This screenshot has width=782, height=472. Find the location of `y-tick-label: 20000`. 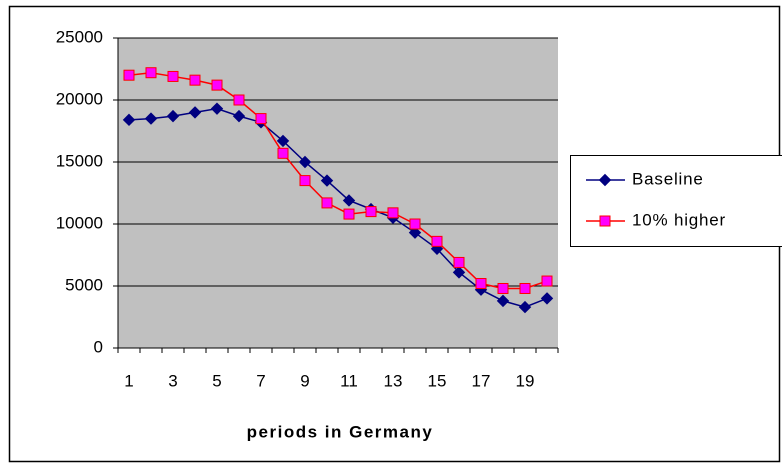

y-tick-label: 20000 is located at coordinates (79, 98).